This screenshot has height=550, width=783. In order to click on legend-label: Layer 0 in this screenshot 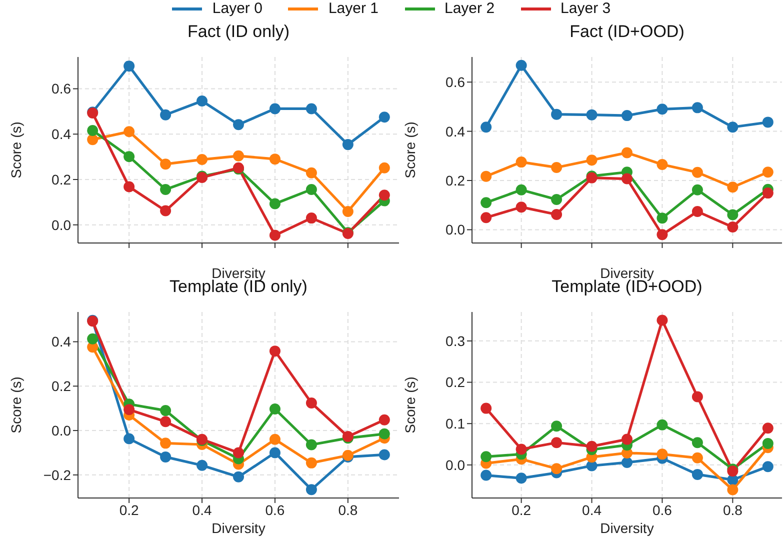, I will do `click(237, 8)`.